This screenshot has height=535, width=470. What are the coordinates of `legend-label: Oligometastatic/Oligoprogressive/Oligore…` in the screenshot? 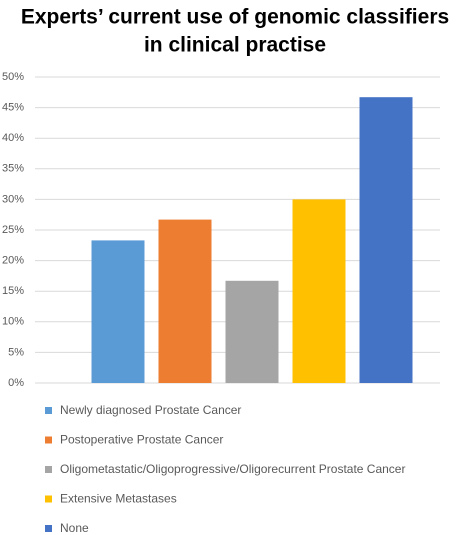 It's located at (232, 469).